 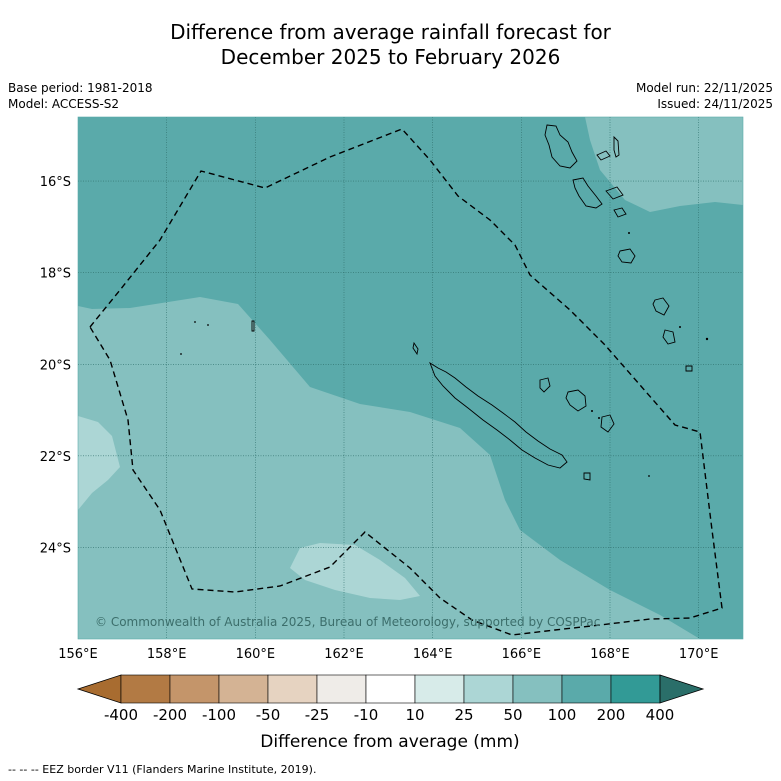 I want to click on isle-of-pines-coast, so click(x=587, y=476).